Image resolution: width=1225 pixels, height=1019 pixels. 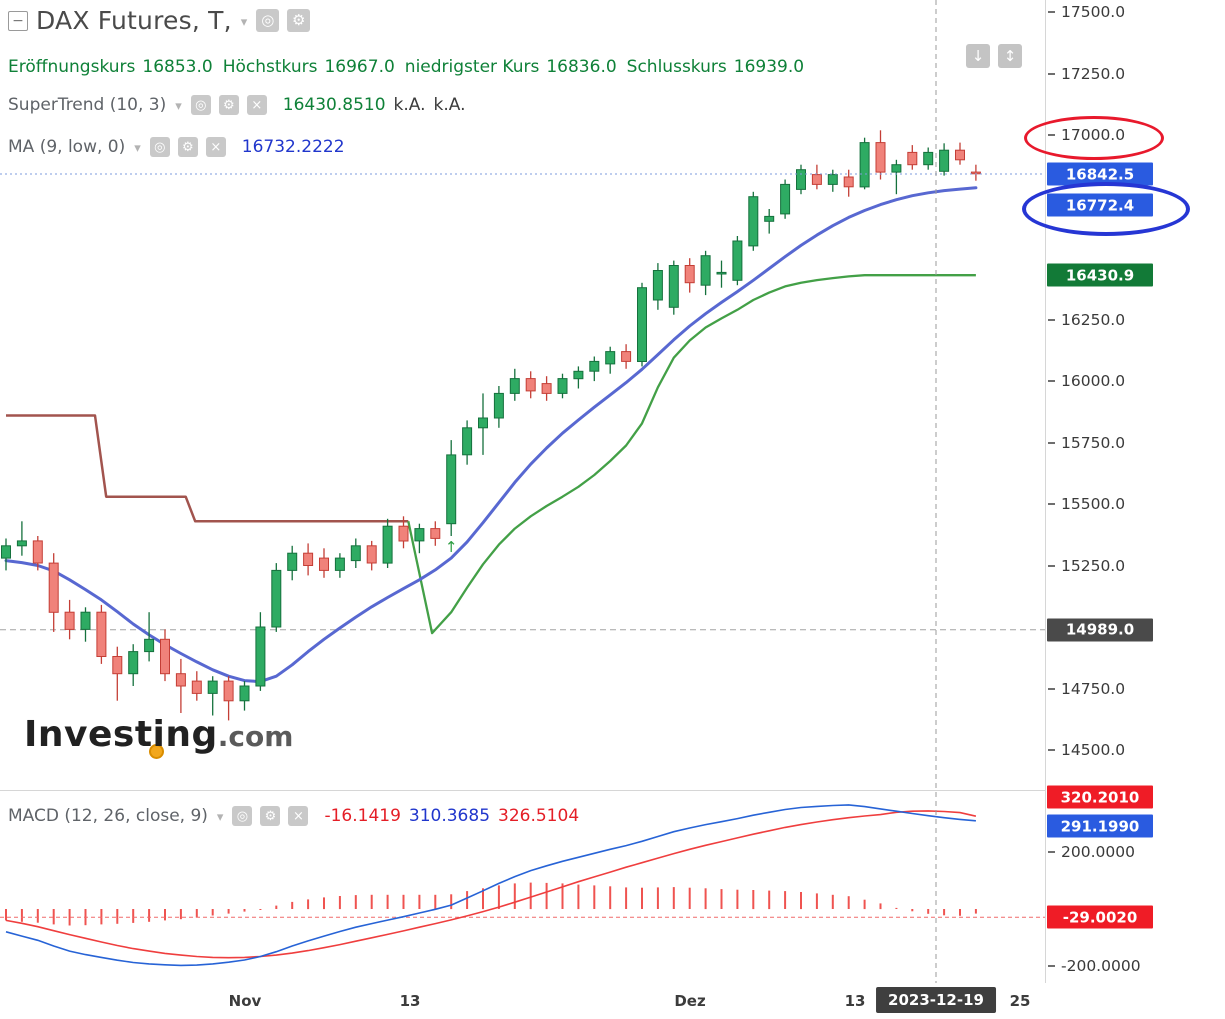 I want to click on pane-divider, so click(x=612, y=790).